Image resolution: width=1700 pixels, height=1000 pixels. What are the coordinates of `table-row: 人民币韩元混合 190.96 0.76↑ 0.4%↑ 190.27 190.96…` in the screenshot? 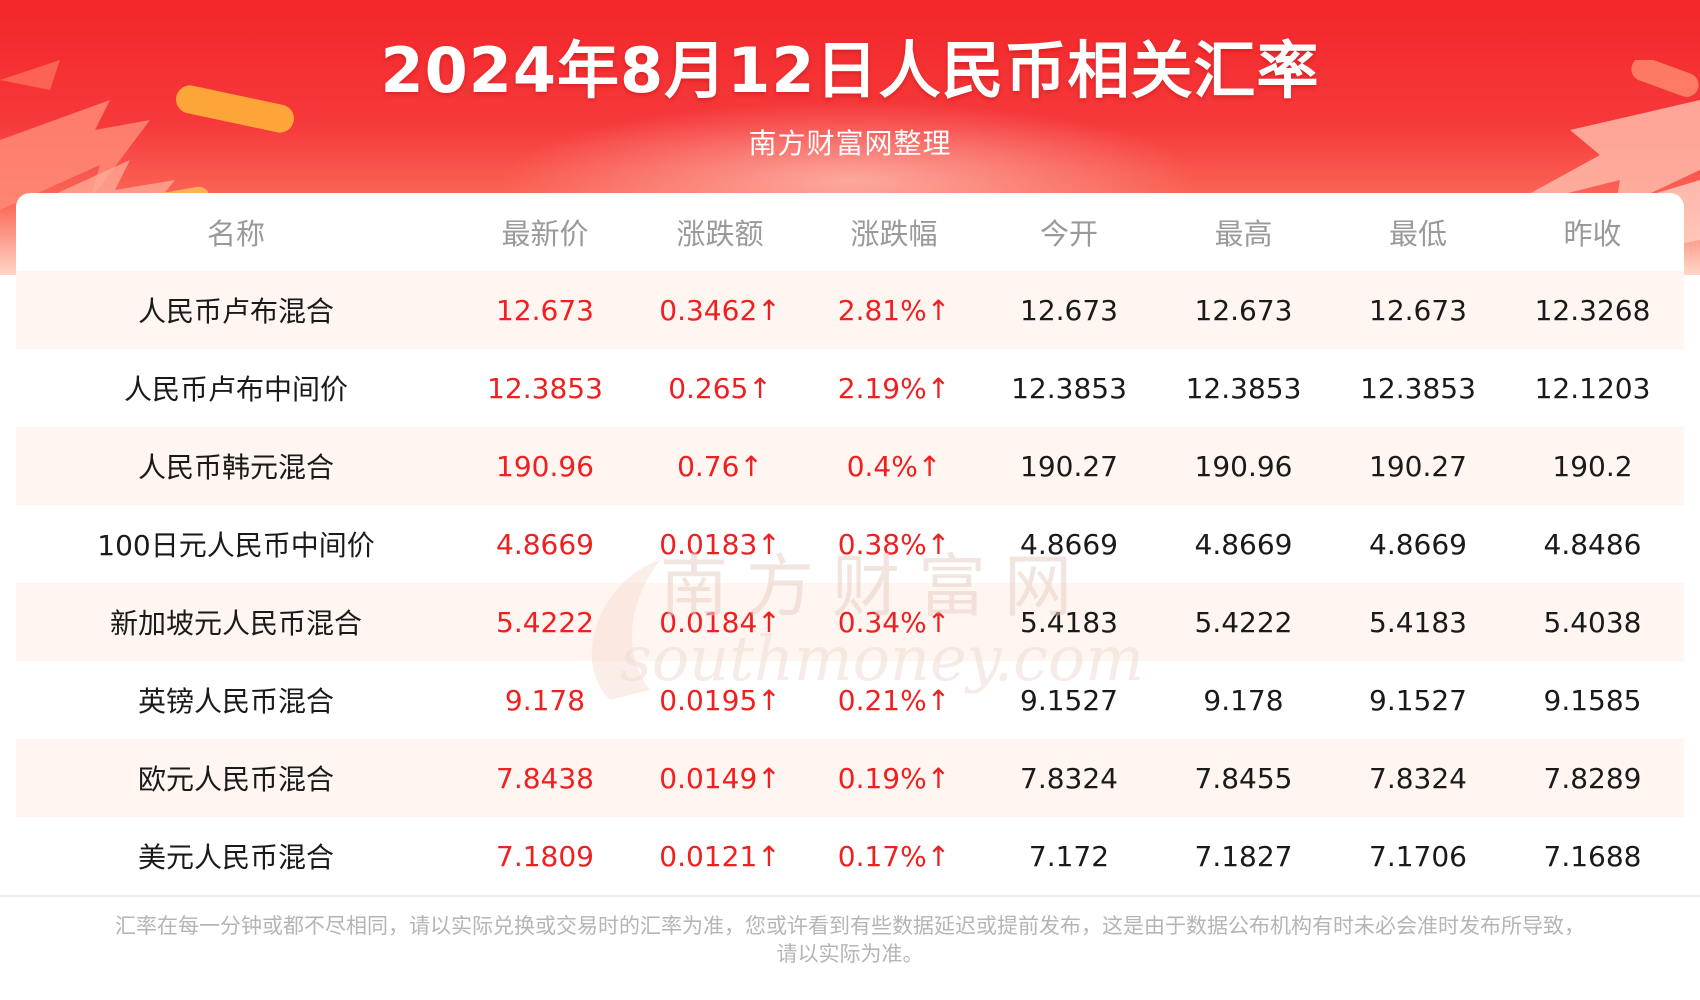 It's located at (850, 466).